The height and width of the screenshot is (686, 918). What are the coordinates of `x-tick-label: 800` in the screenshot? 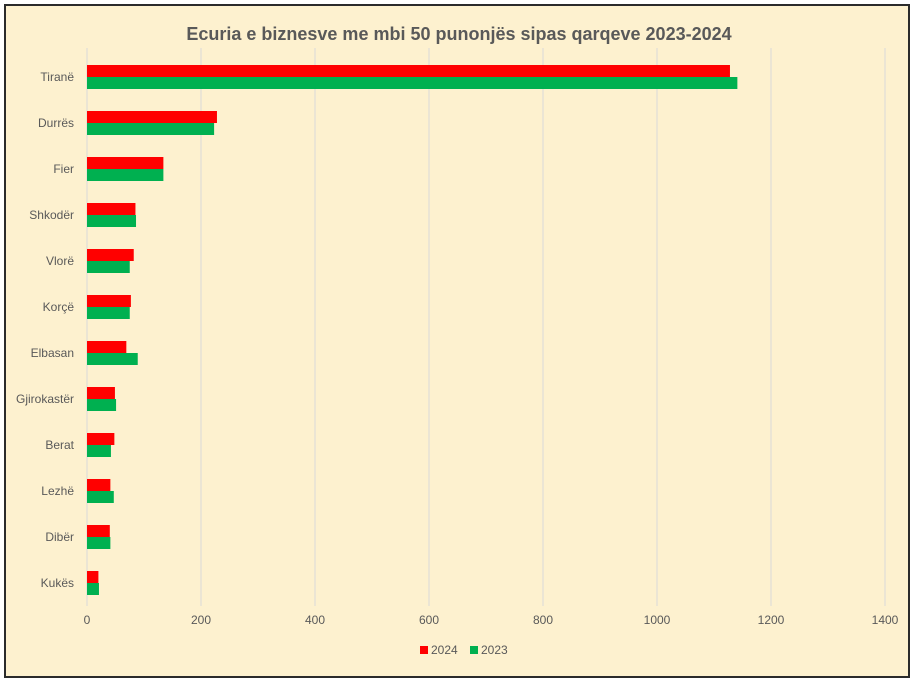 It's located at (543, 620).